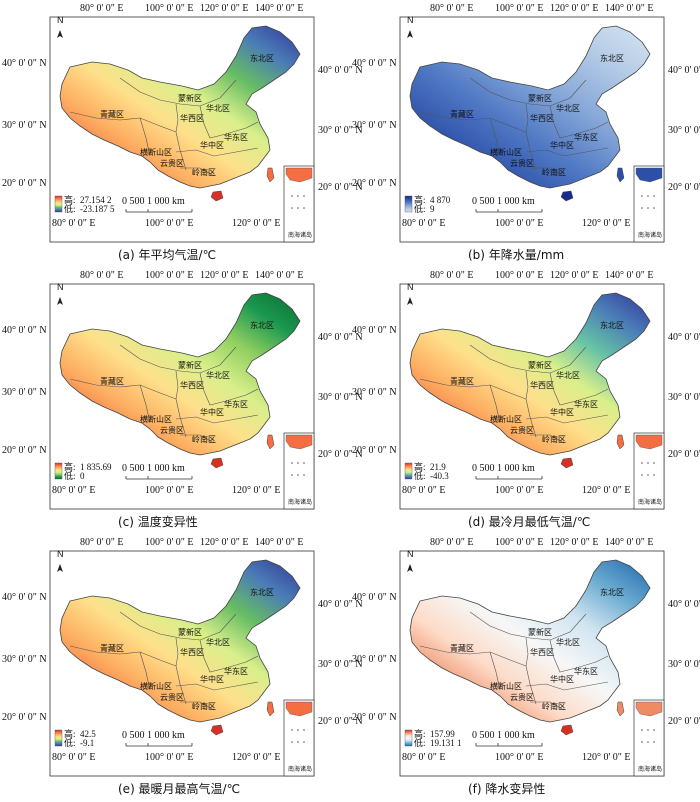 This screenshot has height=802, width=700. What do you see at coordinates (374, 63) in the screenshot?
I see `latitude-label-left: 40° 0' 0" N` at bounding box center [374, 63].